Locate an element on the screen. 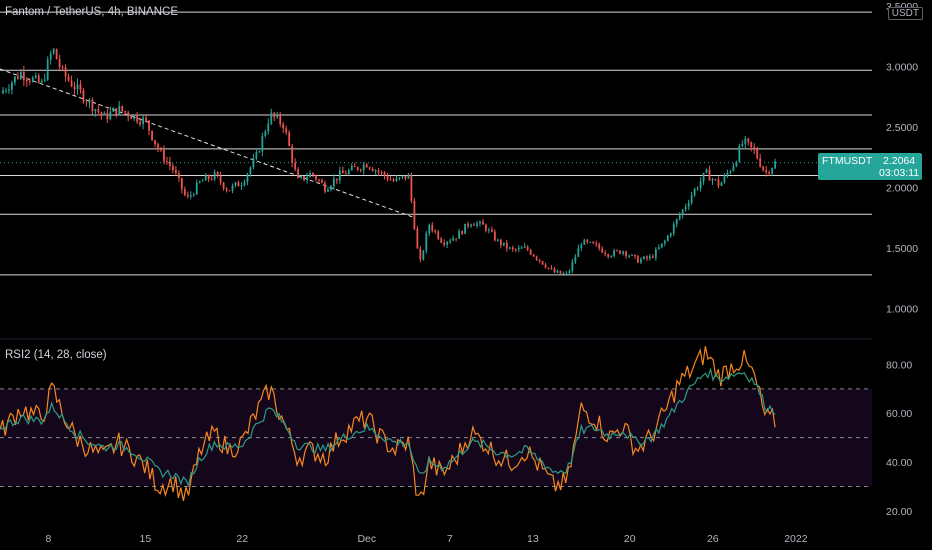 The image size is (932, 550). rsi-axis: 80.00 60.00 40.00 20.00 is located at coordinates (899, 438).